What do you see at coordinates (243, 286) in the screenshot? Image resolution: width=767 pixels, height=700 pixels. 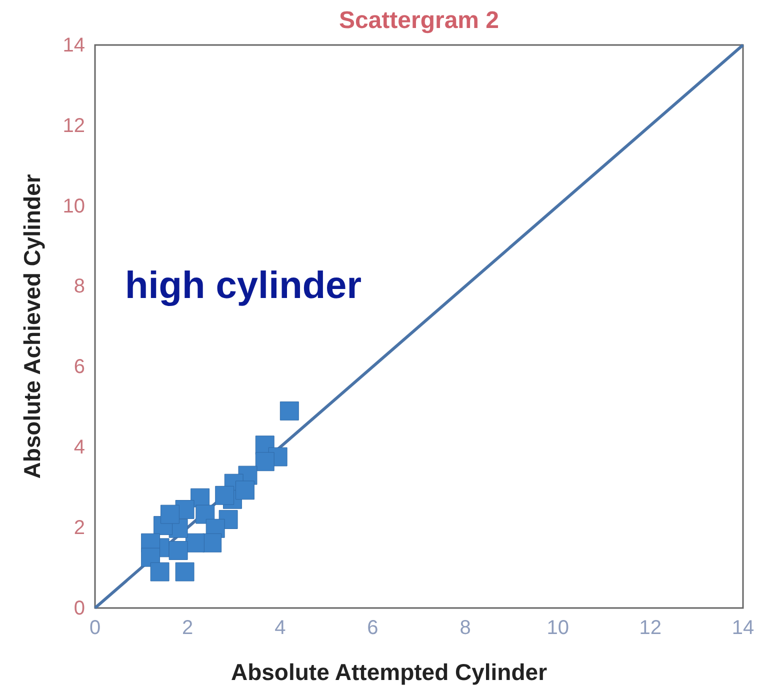 I see `annotation: high cylinder` at bounding box center [243, 286].